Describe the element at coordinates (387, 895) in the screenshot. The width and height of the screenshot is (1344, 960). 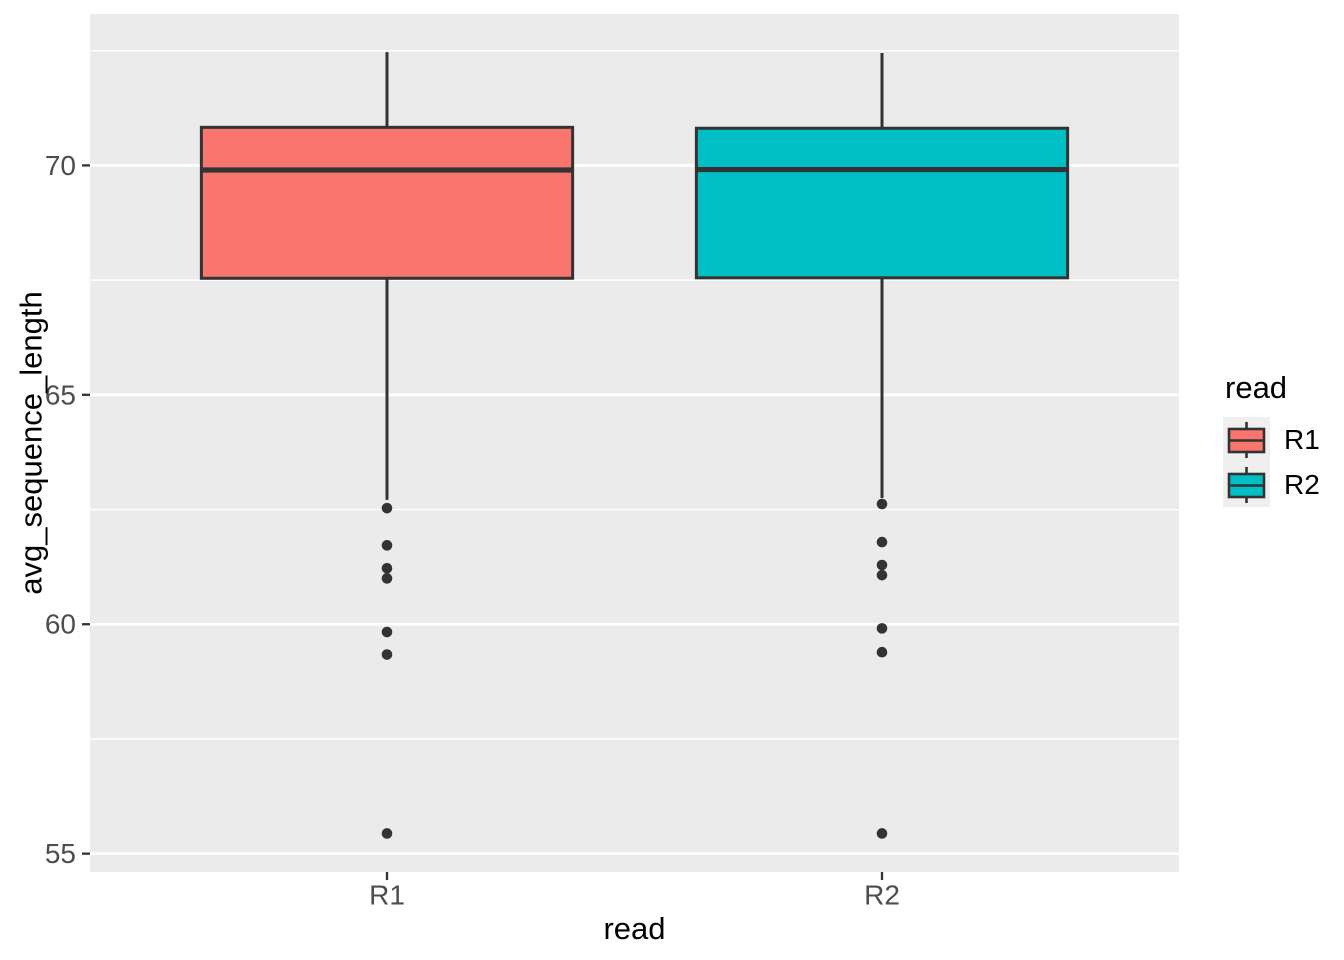
I see `x-tick-label: R1` at that location.